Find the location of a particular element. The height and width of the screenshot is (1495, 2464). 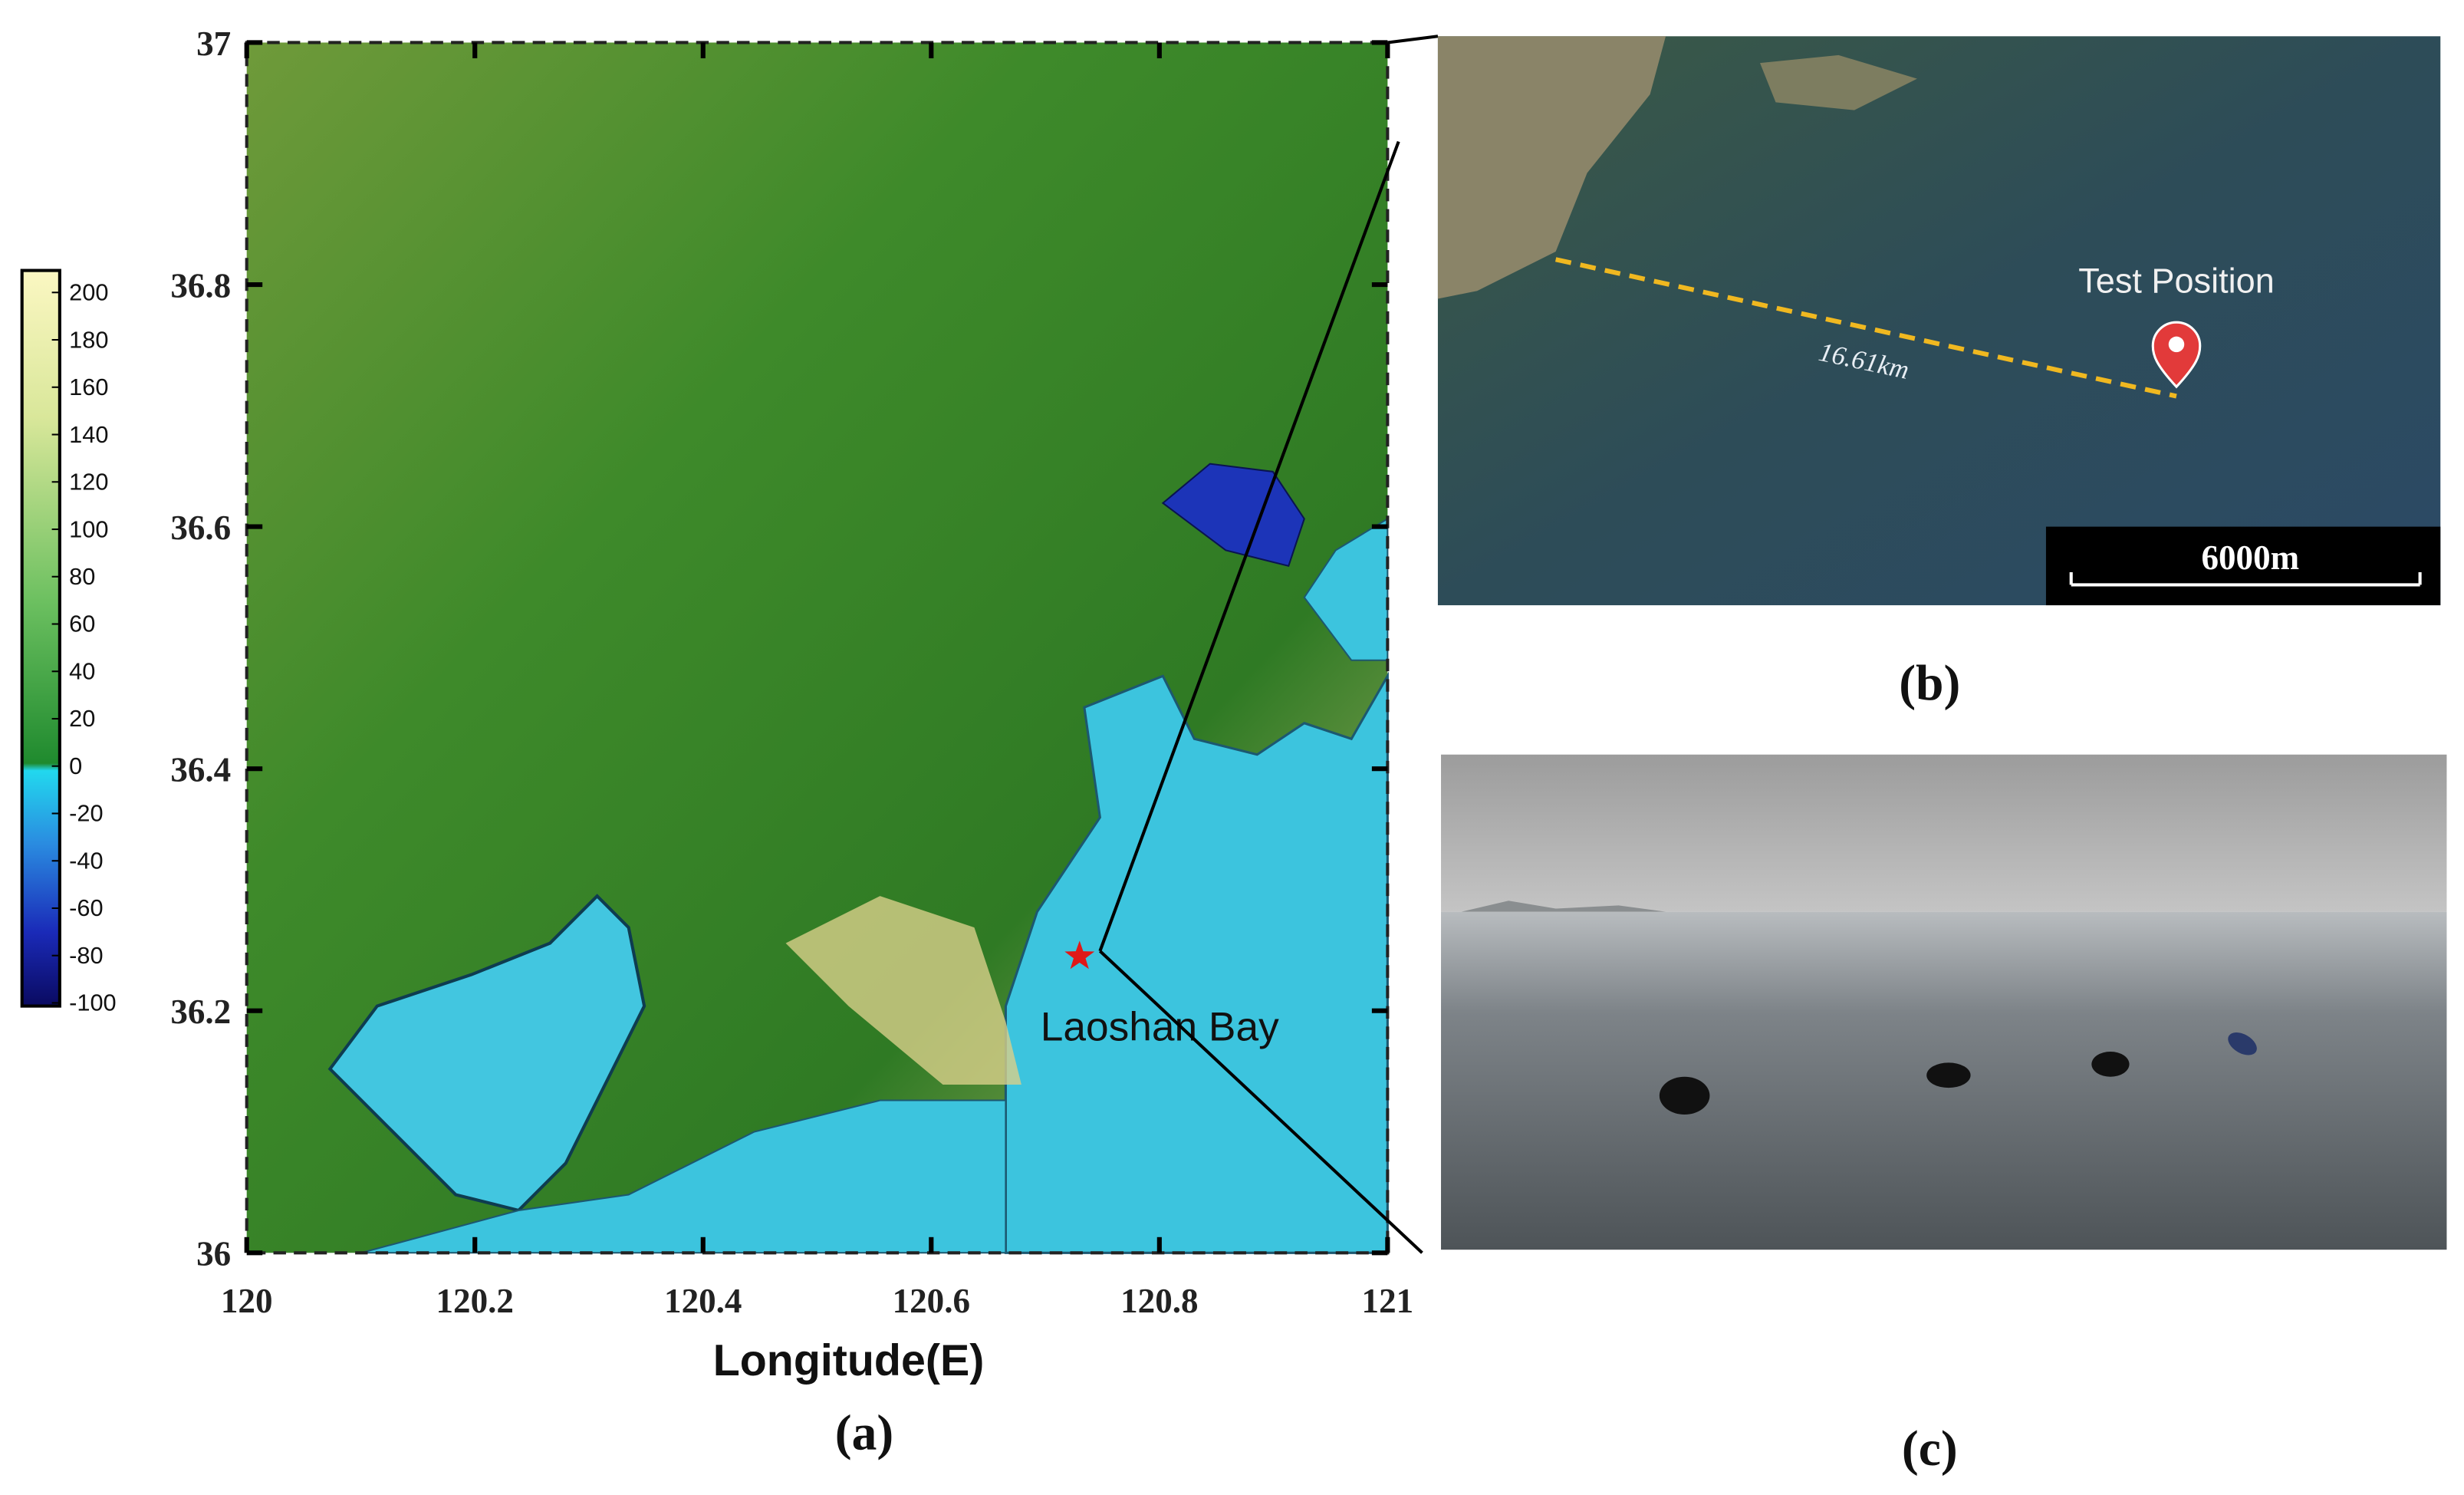

colorbar-tick-label: 200 is located at coordinates (88, 292).